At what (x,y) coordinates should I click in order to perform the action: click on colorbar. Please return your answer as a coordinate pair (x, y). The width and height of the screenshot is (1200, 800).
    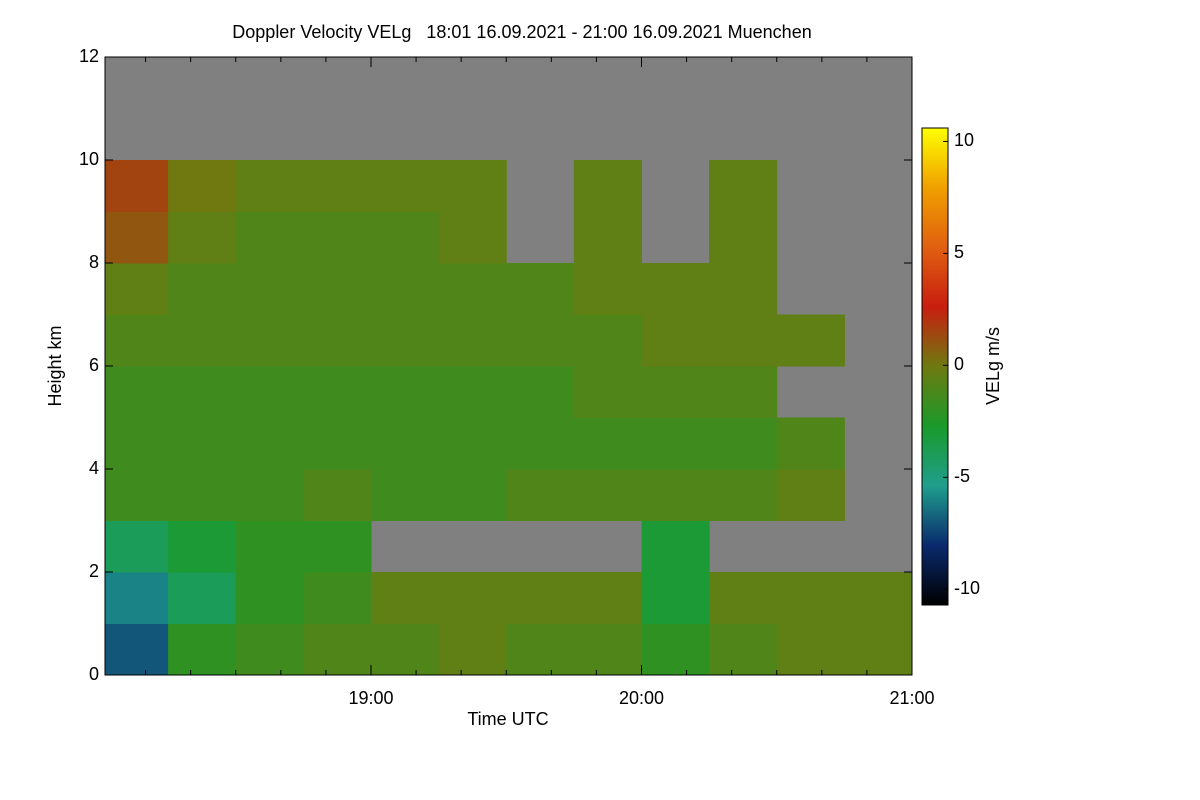
    Looking at the image, I should click on (935, 366).